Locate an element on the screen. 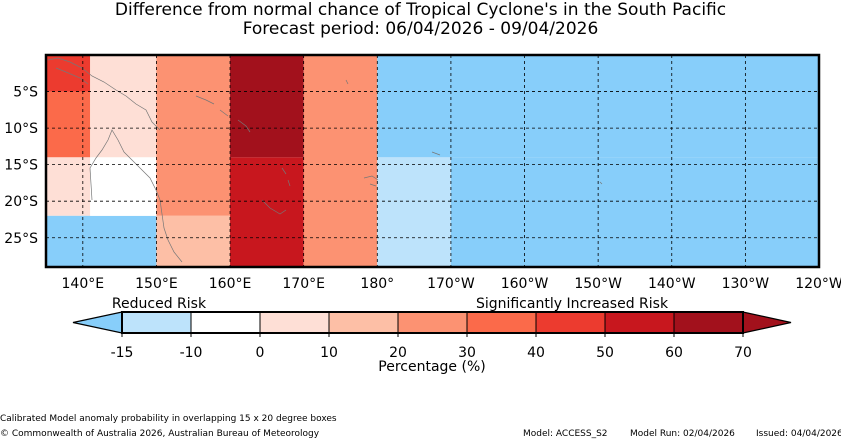  lon-tick-label: 170°W is located at coordinates (451, 284).